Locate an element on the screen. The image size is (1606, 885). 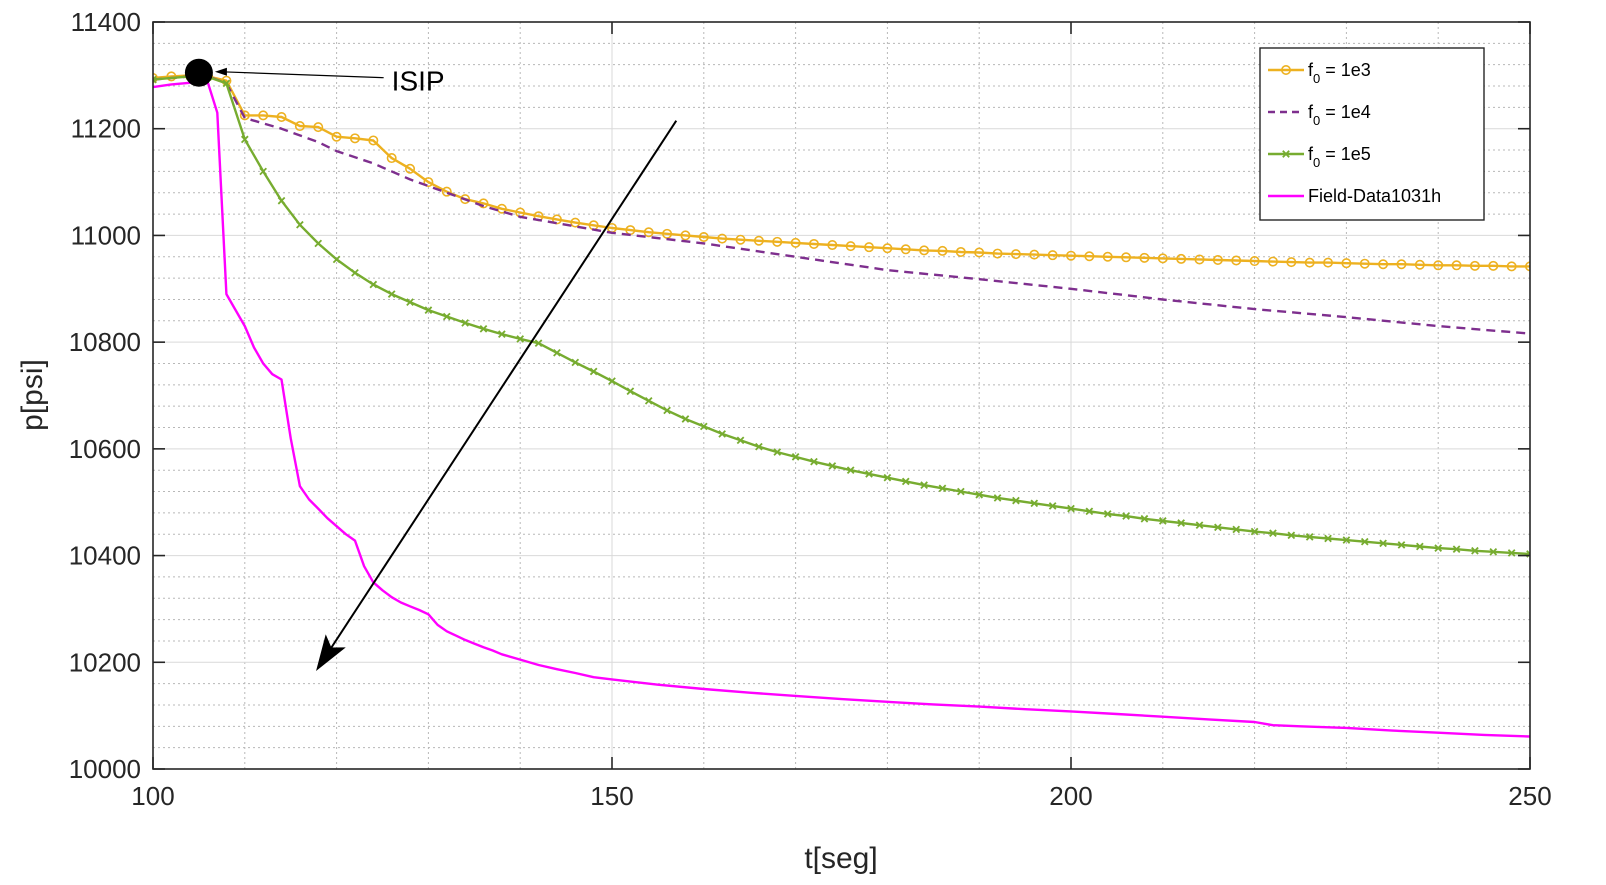
legend-label: Field-Data1031h is located at coordinates (1374, 196).